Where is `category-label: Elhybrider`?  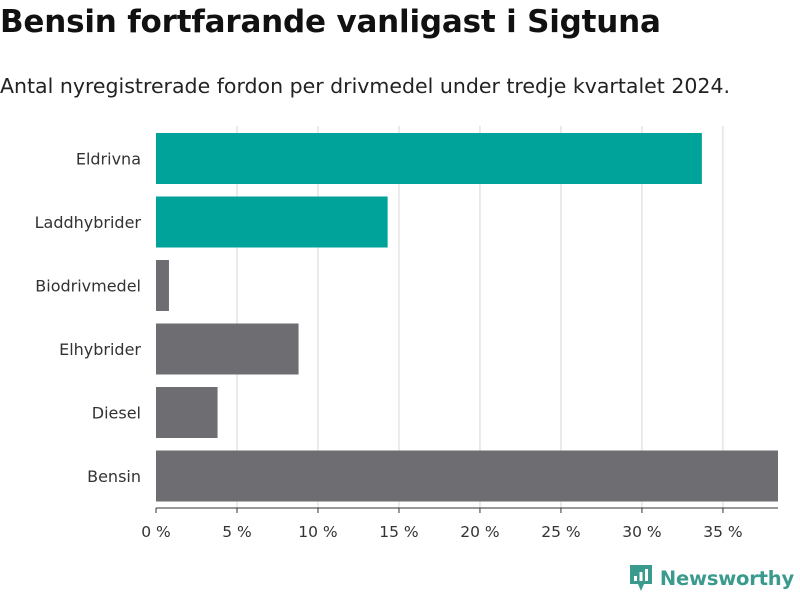 category-label: Elhybrider is located at coordinates (100, 349).